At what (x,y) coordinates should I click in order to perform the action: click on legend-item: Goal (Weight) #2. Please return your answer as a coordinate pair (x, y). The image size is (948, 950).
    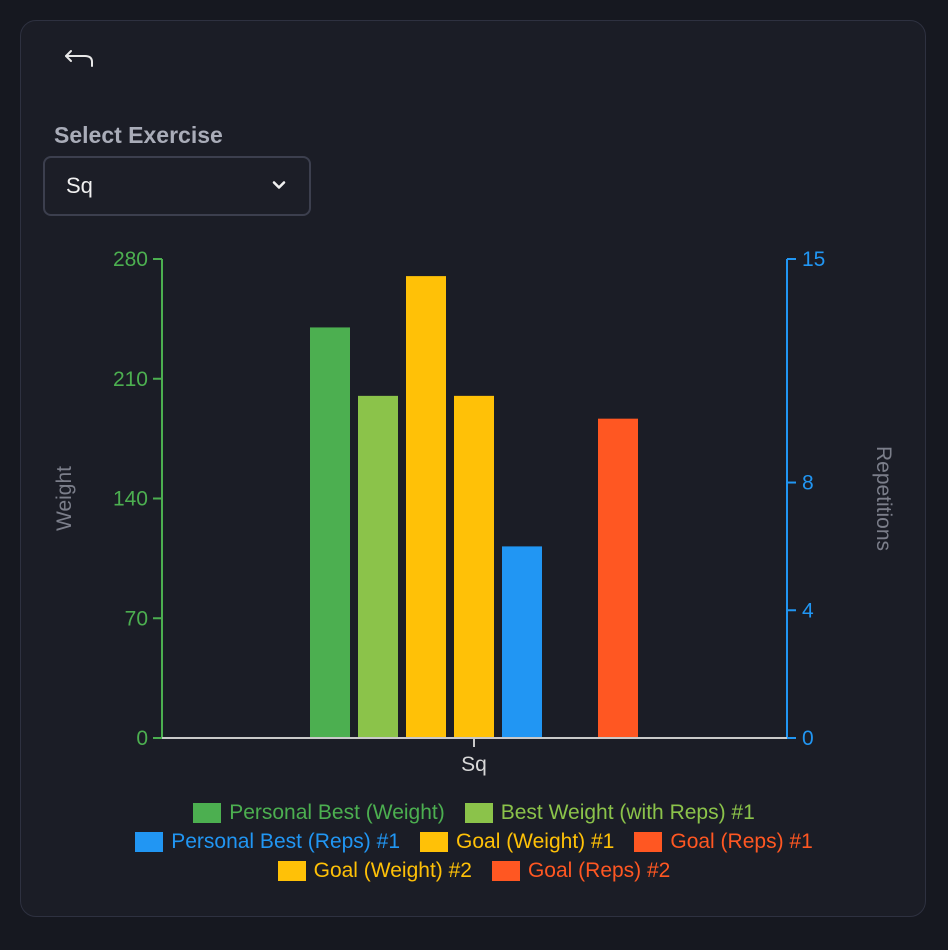
    Looking at the image, I should click on (374, 871).